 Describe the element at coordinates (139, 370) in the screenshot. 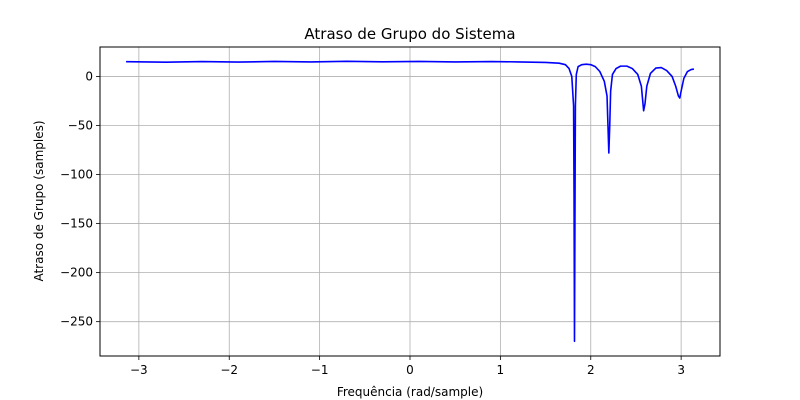

I see `x-tick-label: −3` at that location.